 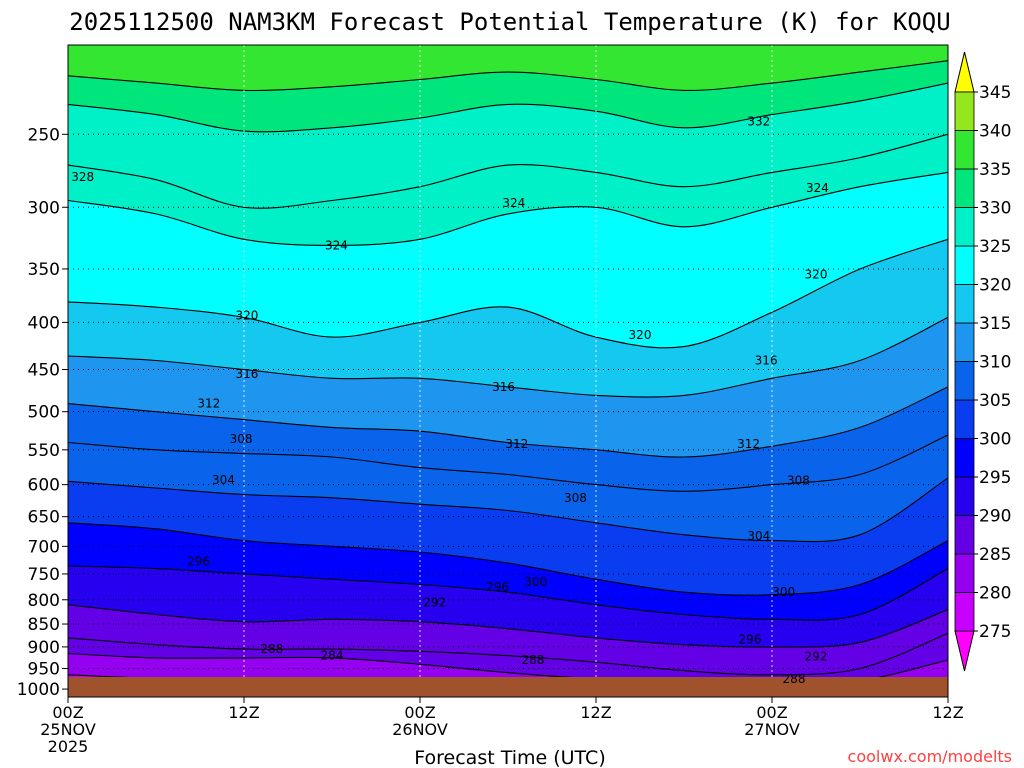 What do you see at coordinates (44, 625) in the screenshot?
I see `y-tick-label: 850` at bounding box center [44, 625].